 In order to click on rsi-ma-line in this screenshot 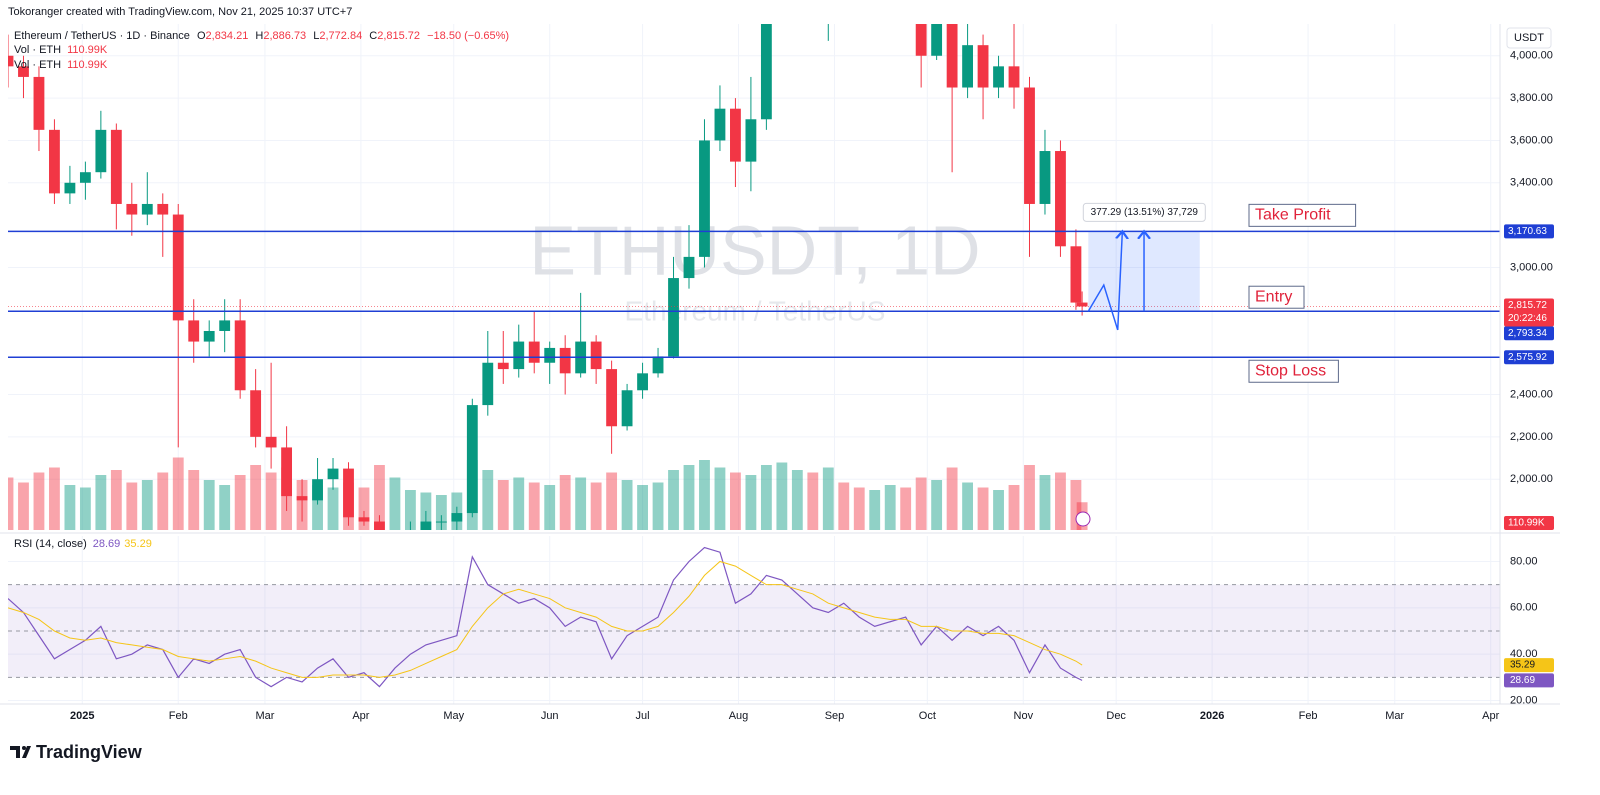, I will do `click(545, 619)`.